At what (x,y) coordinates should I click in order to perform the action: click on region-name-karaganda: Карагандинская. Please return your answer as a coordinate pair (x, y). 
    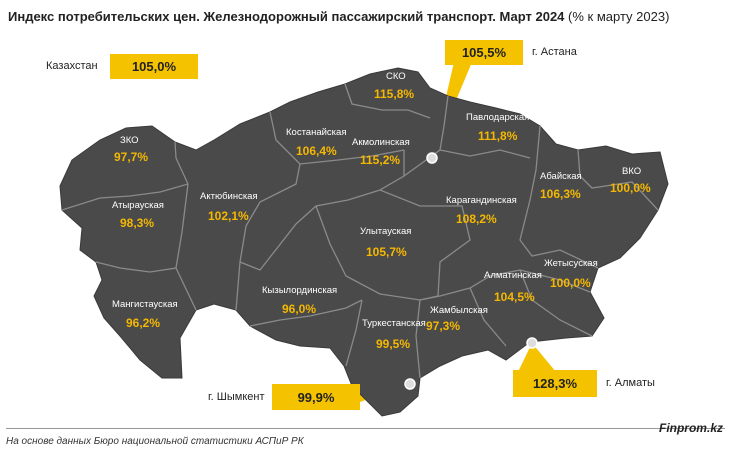
    Looking at the image, I should click on (481, 200).